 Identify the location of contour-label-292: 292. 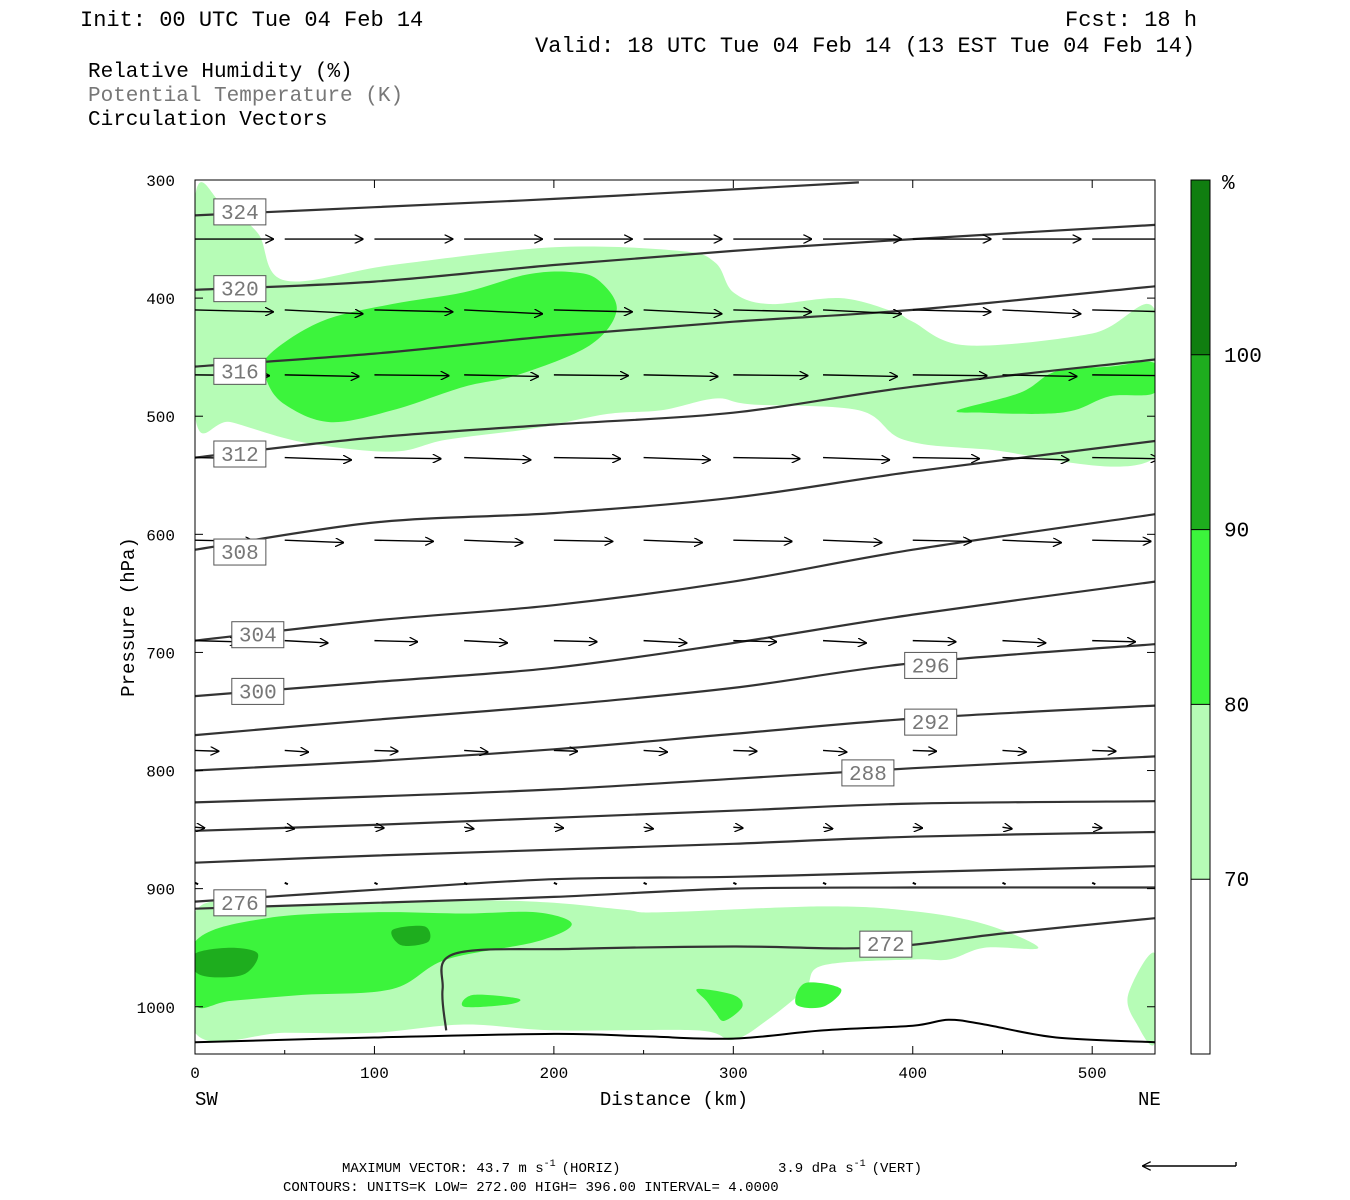
(931, 724).